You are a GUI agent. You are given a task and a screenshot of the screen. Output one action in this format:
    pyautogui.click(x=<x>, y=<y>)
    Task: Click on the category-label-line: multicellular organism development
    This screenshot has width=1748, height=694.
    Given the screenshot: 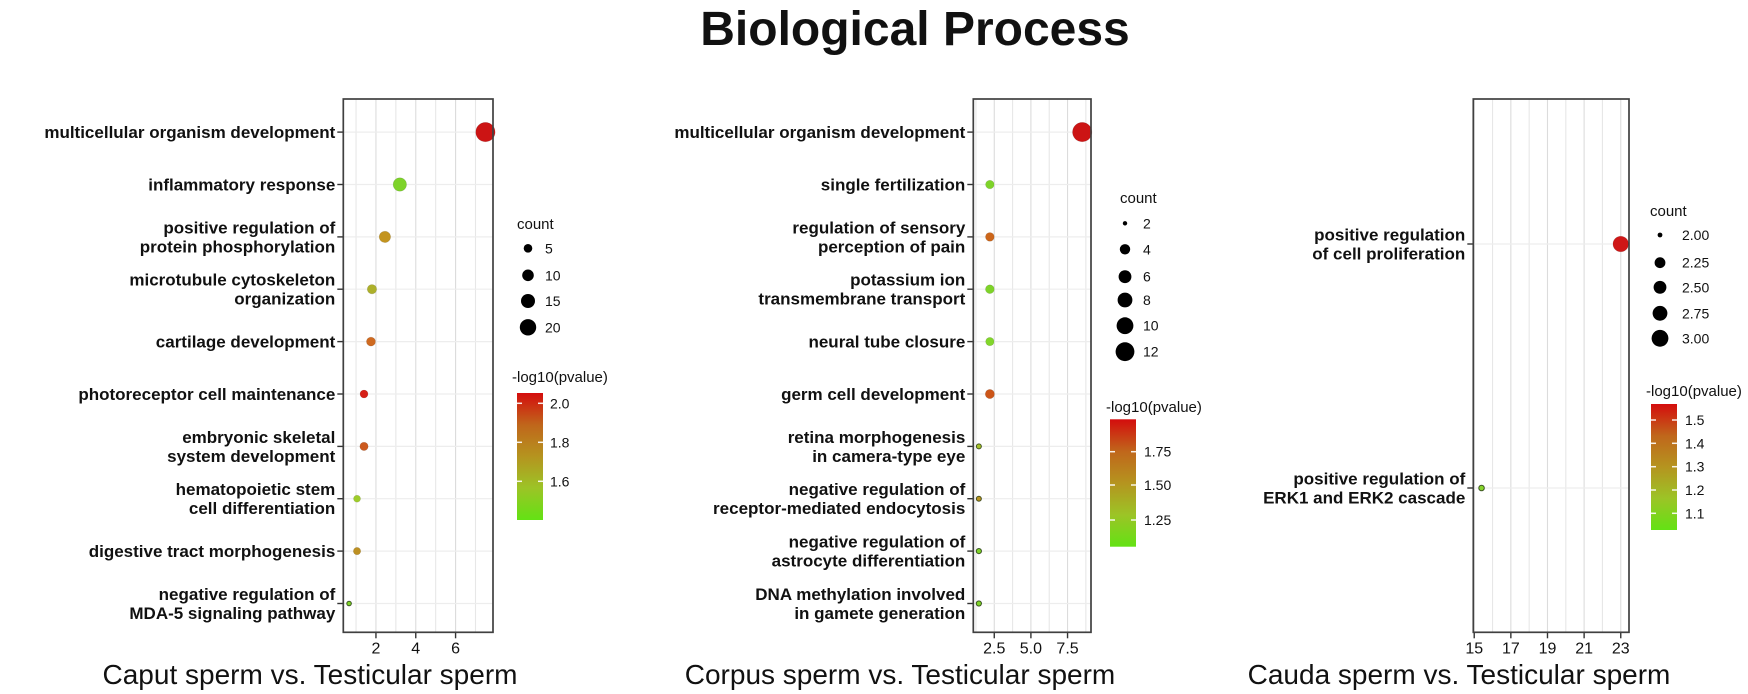 What is the action you would take?
    pyautogui.click(x=189, y=132)
    